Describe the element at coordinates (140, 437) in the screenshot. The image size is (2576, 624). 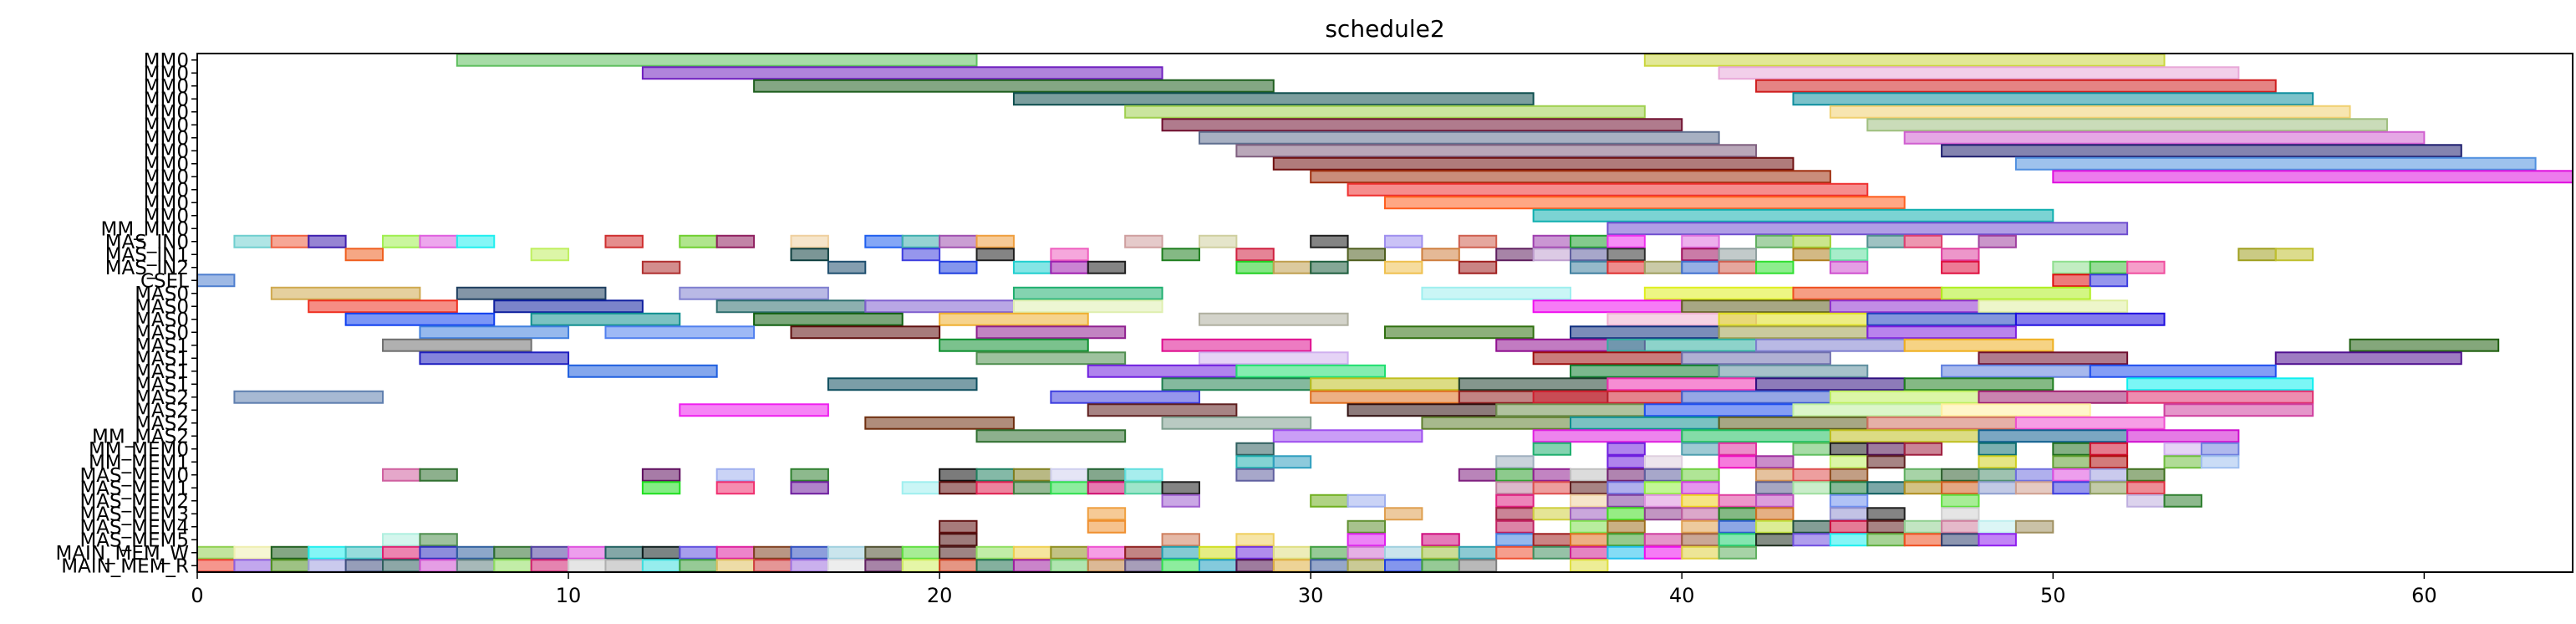
I see `y-tick-label: MM_MAS2` at that location.